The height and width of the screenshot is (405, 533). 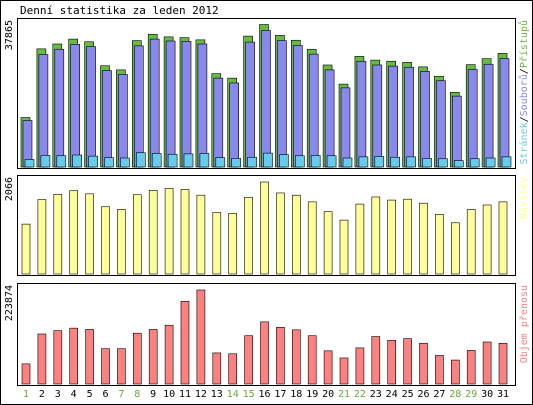 What do you see at coordinates (42, 394) in the screenshot?
I see `day-label-2: 2` at bounding box center [42, 394].